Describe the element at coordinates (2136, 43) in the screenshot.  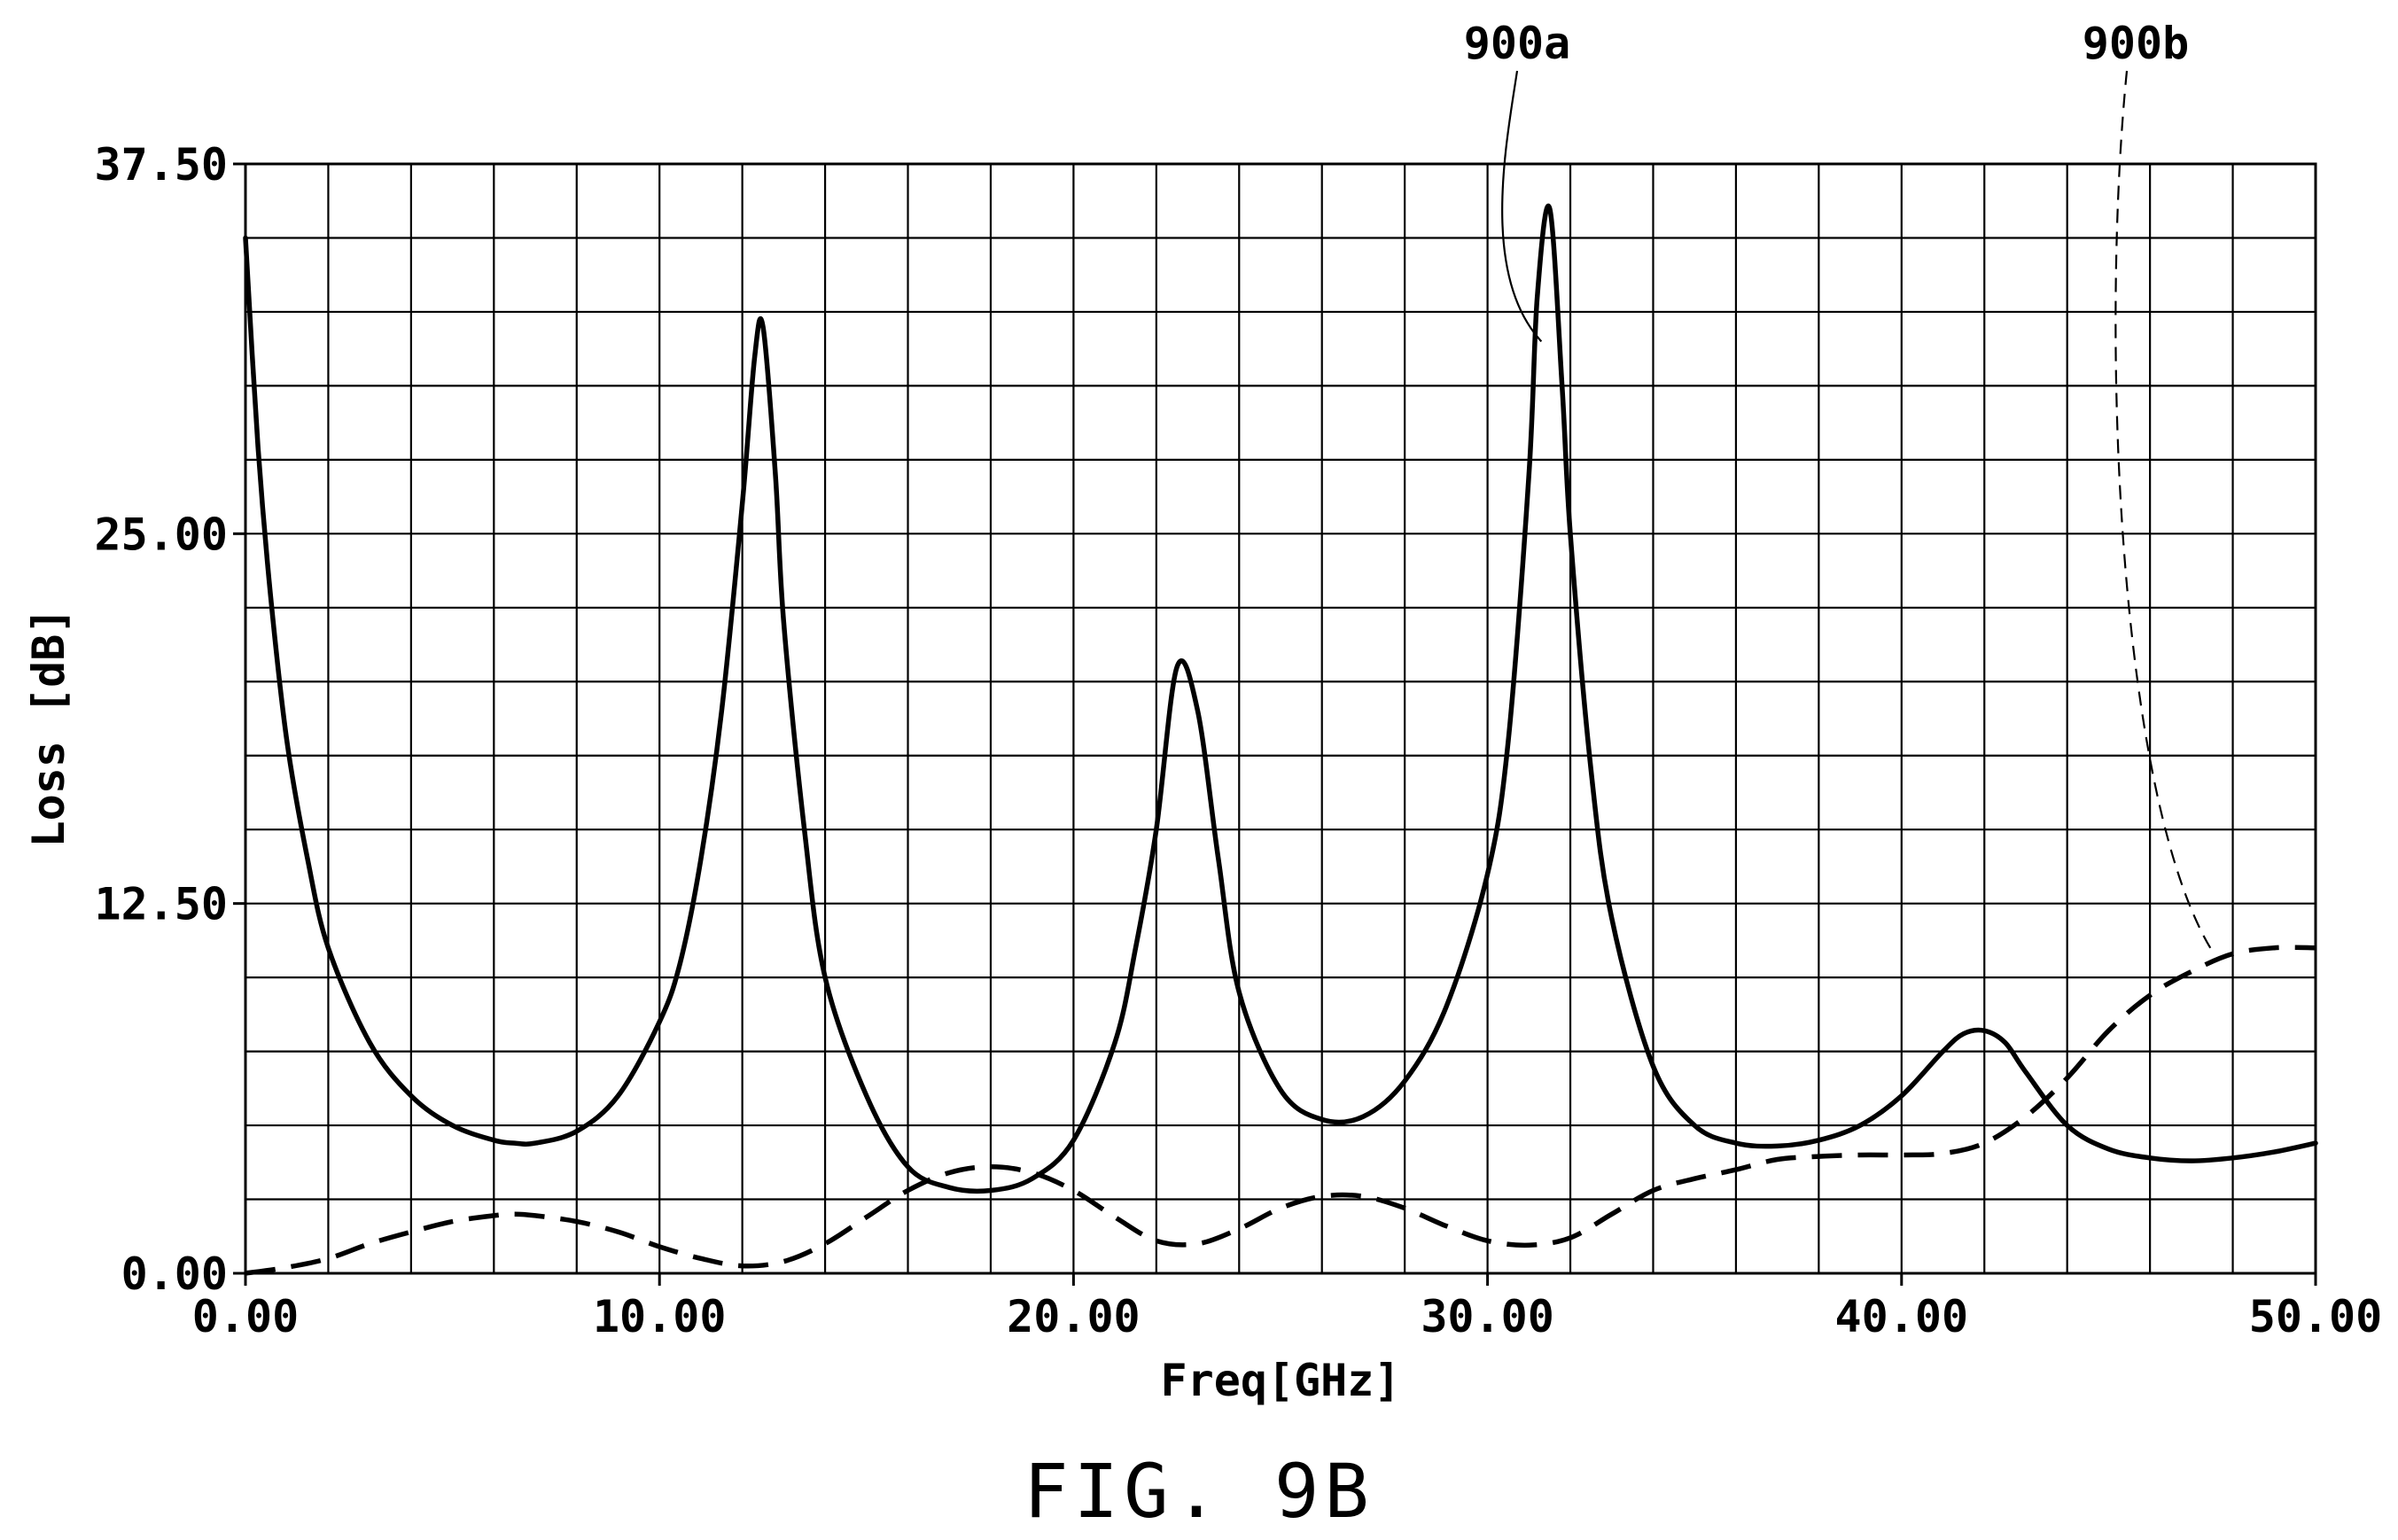
I see `callout-label-900b: 900b` at that location.